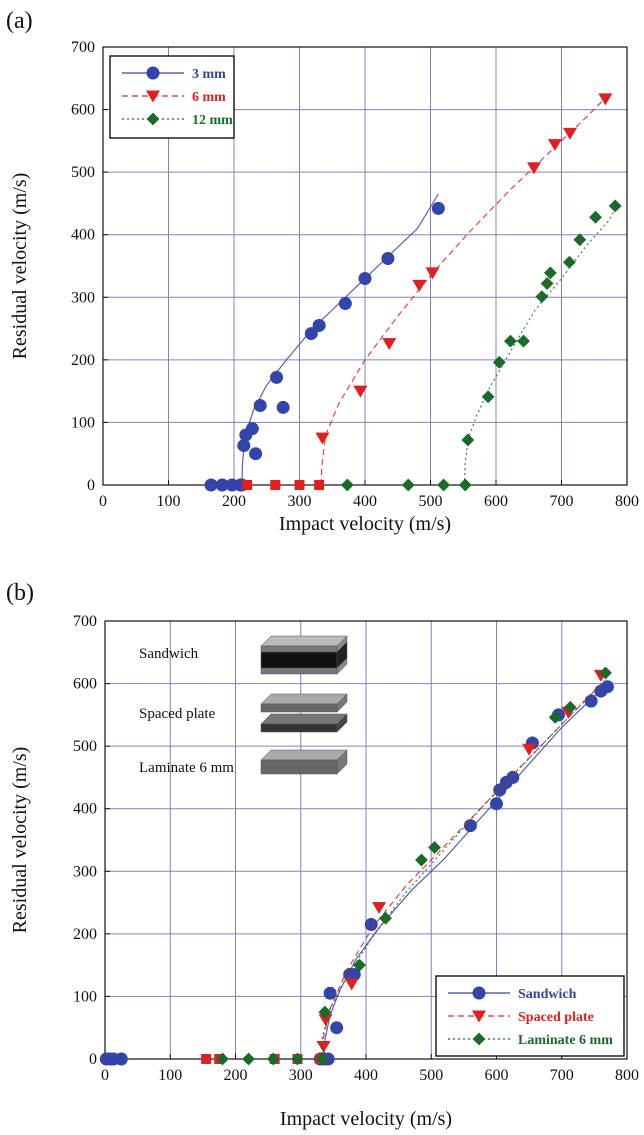  I want to click on chart-b-xtick-label: 600, so click(497, 1075).